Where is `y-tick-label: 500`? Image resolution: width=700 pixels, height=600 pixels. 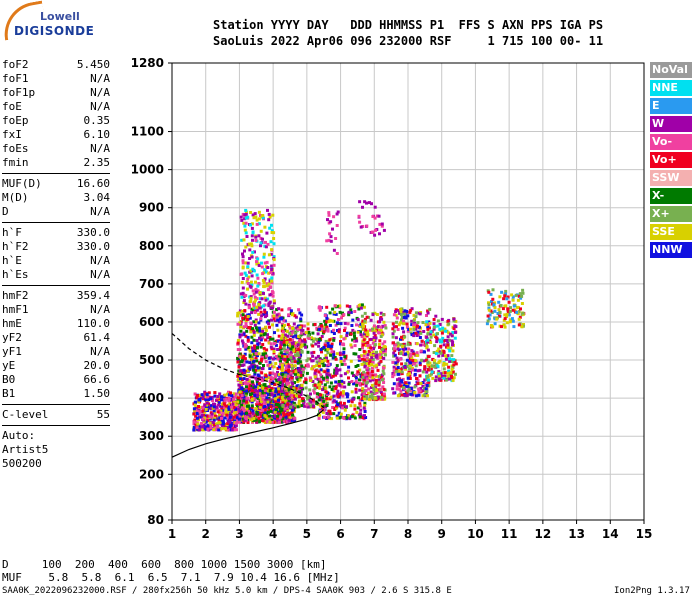
y-tick-label: 500 is located at coordinates (151, 360).